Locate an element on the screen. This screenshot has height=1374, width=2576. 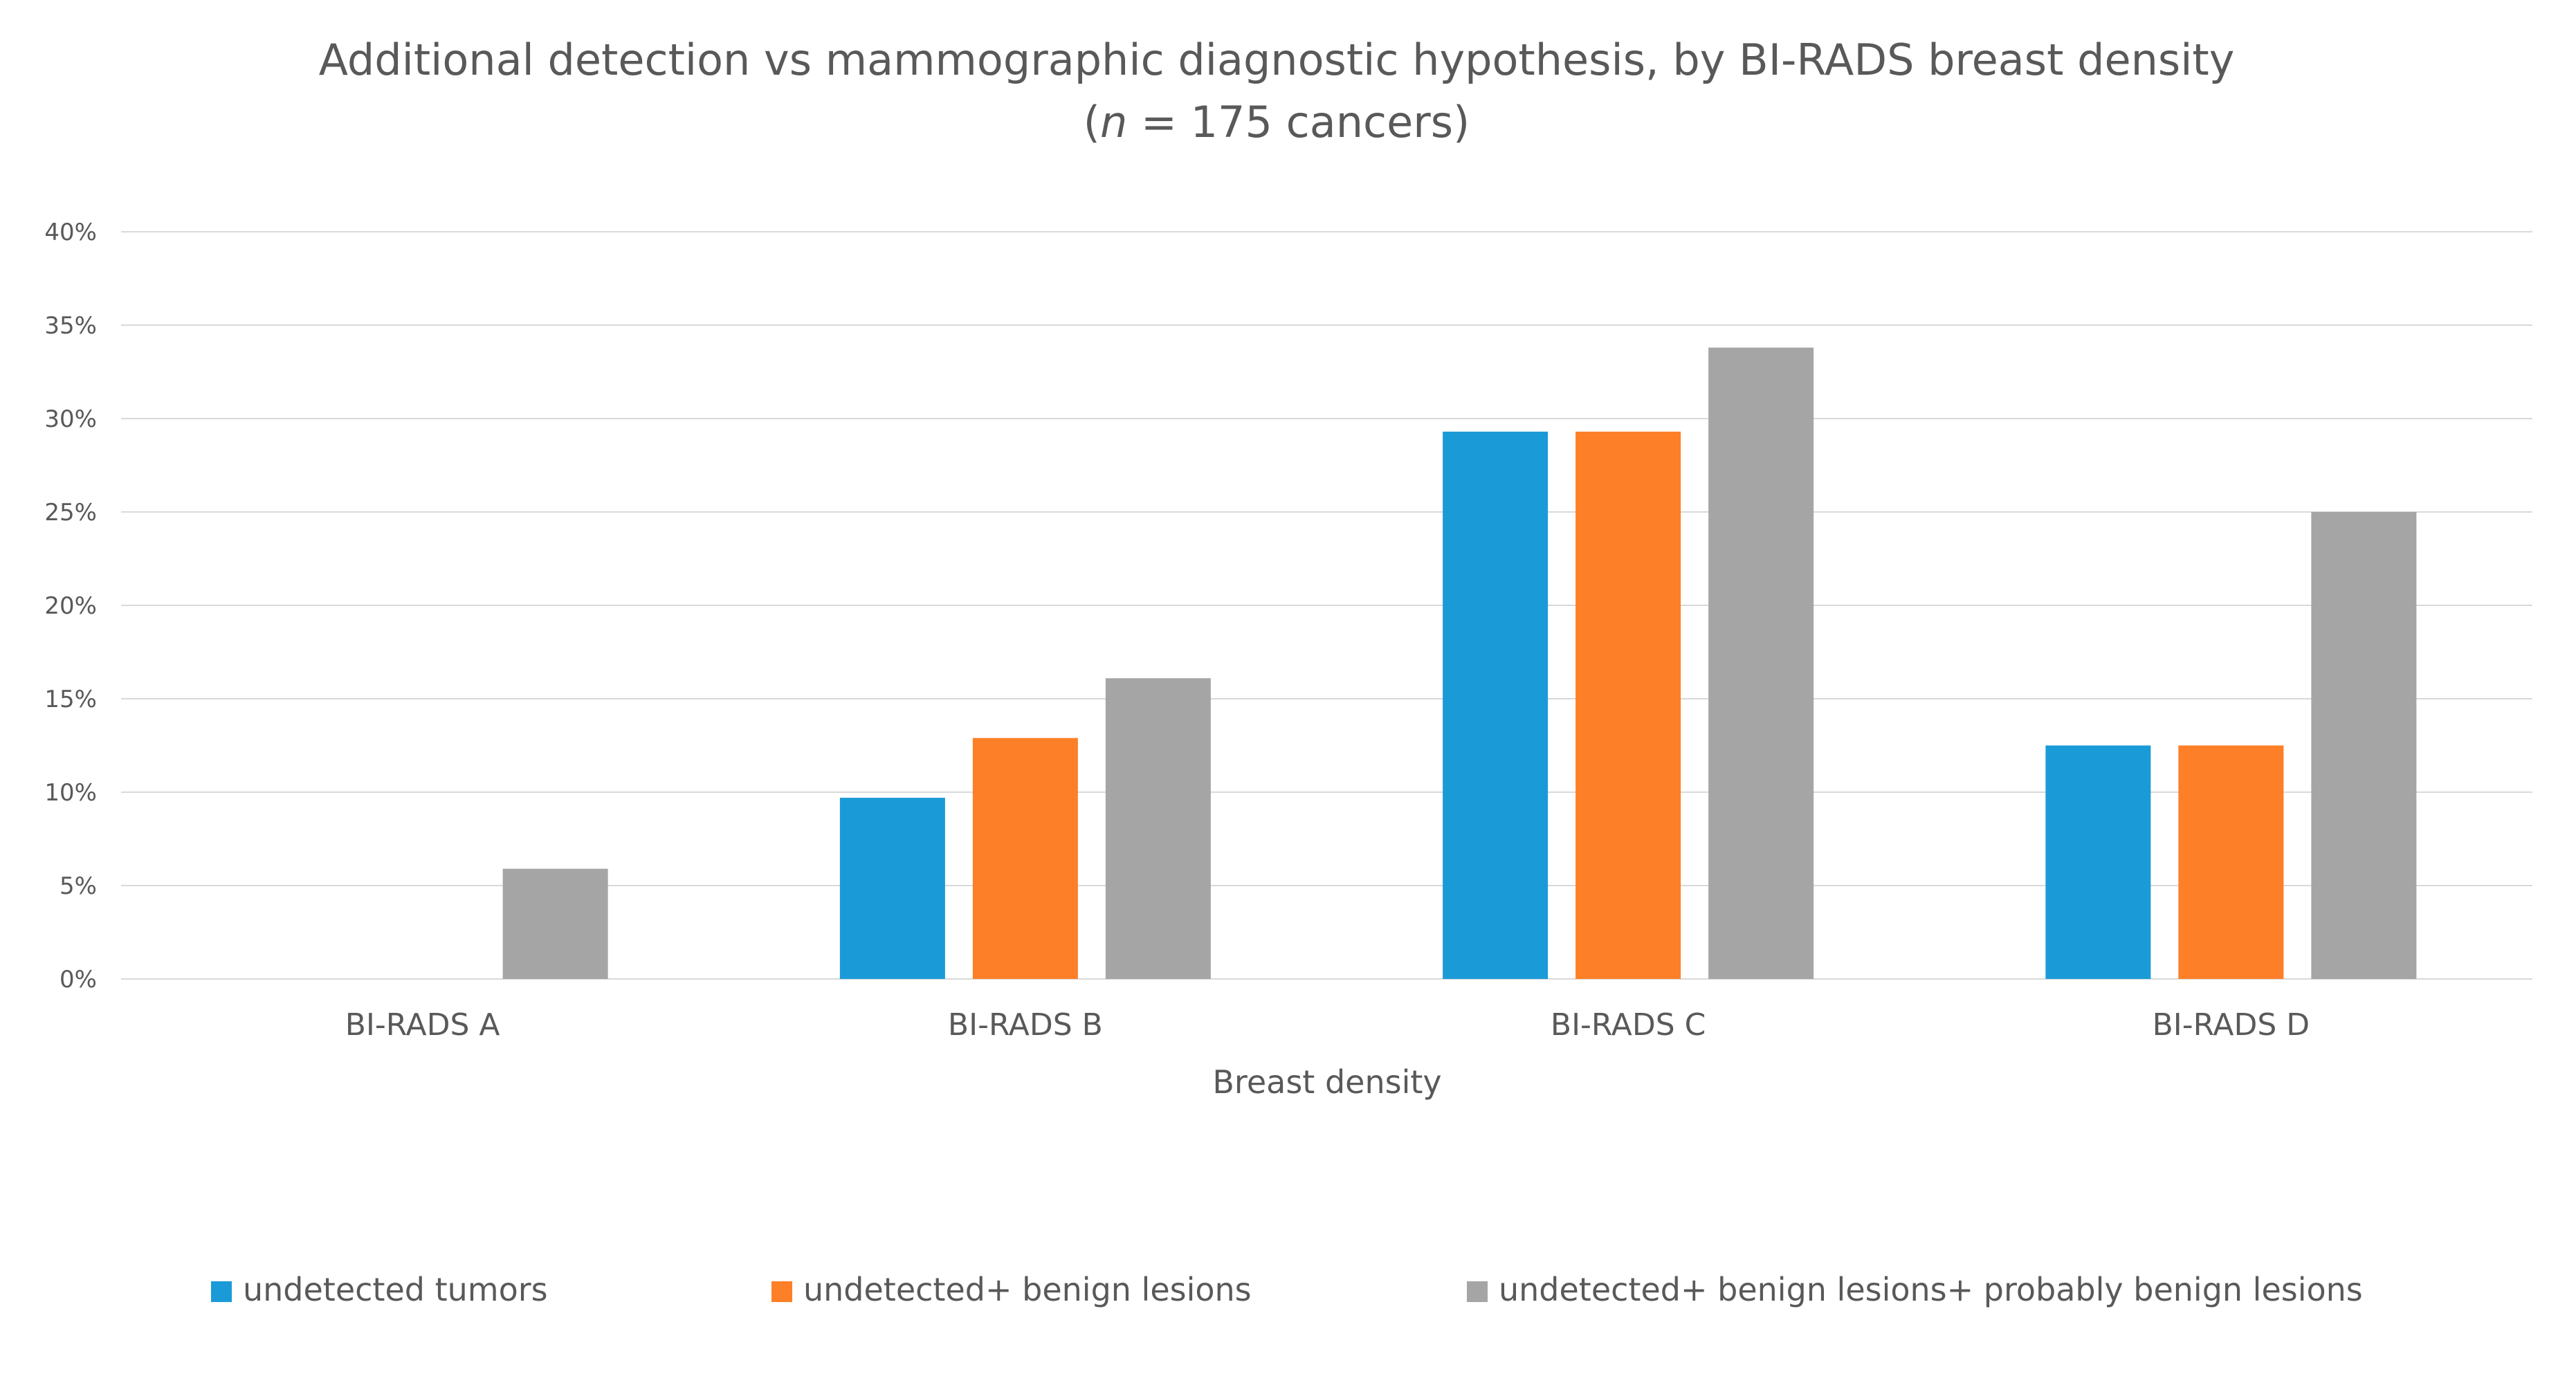
chart-subtitle-open: ( is located at coordinates (1092, 122).